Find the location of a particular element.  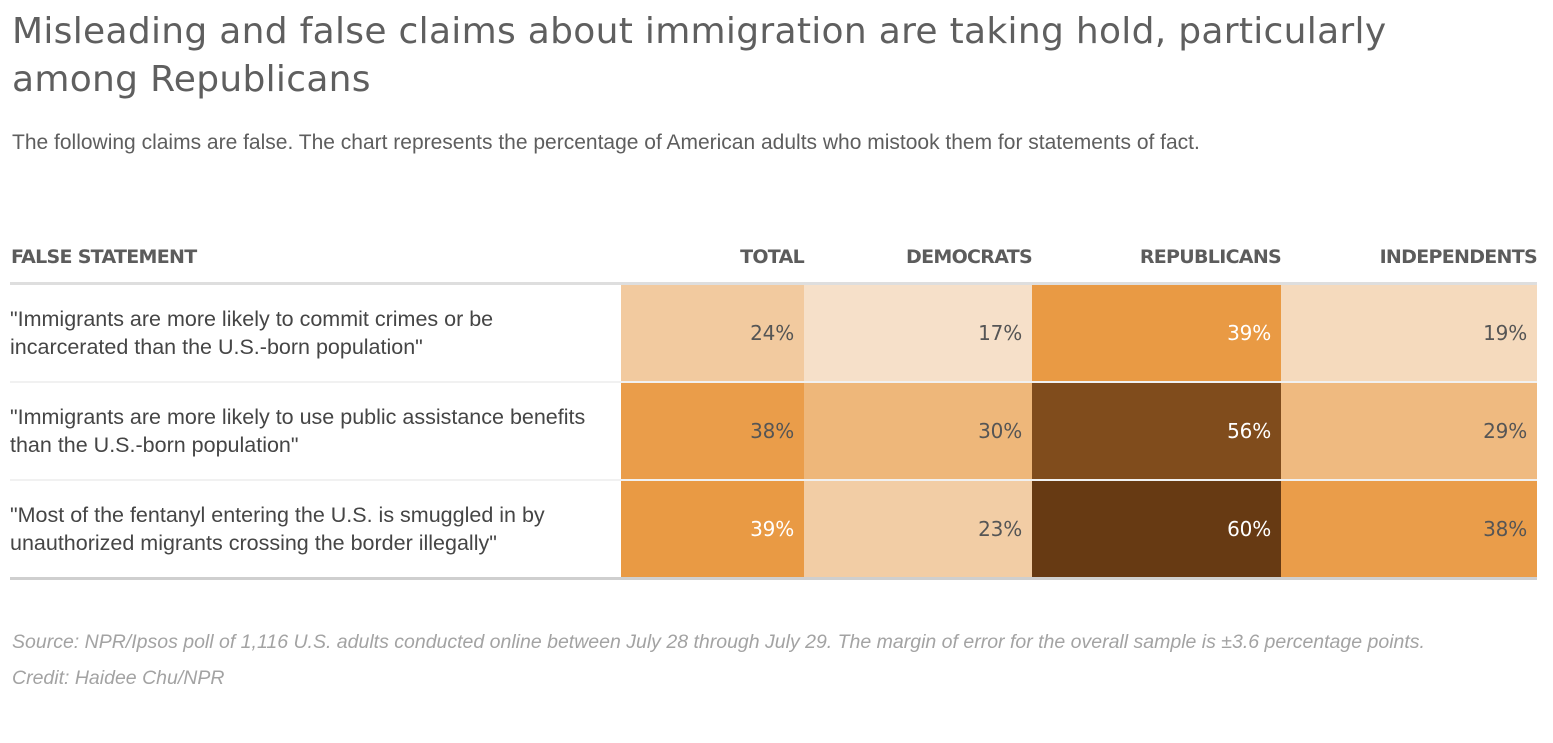

column-header-democrats: DEMOCRATS is located at coordinates (918, 258).